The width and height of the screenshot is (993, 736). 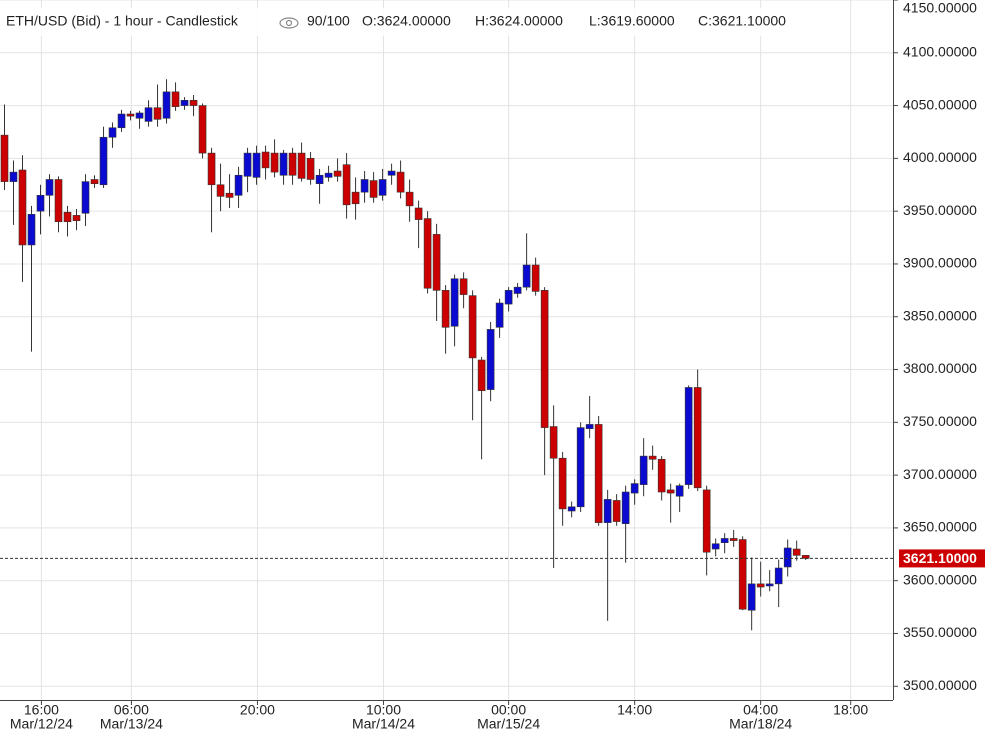 What do you see at coordinates (519, 21) in the screenshot?
I see `ohlc-high: H:3624.00000` at bounding box center [519, 21].